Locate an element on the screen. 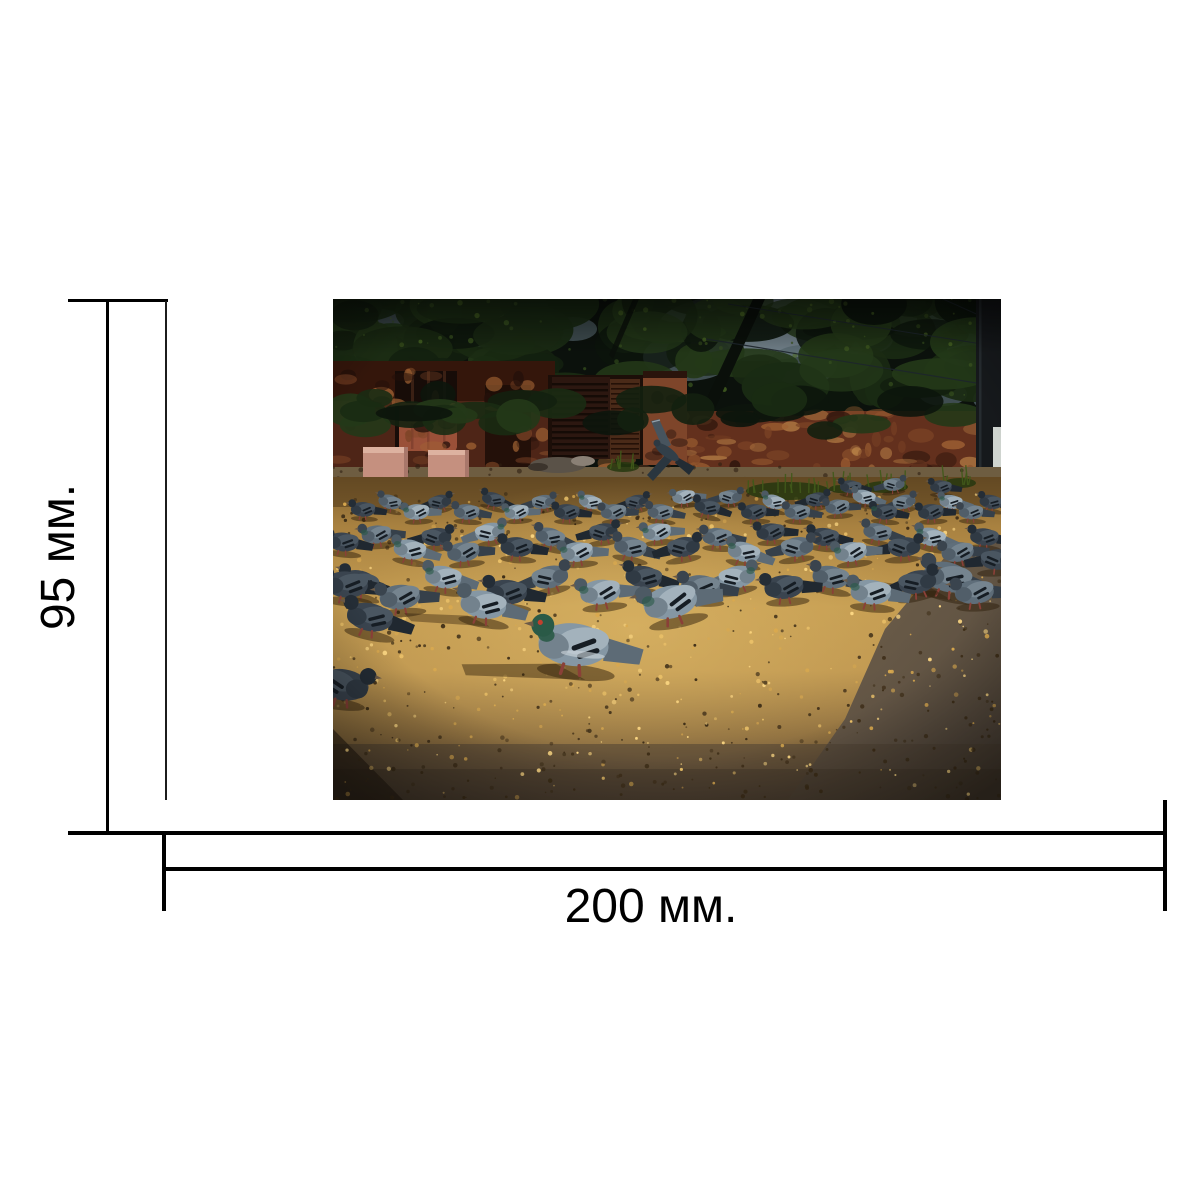  height-dim-line is located at coordinates (107, 567).